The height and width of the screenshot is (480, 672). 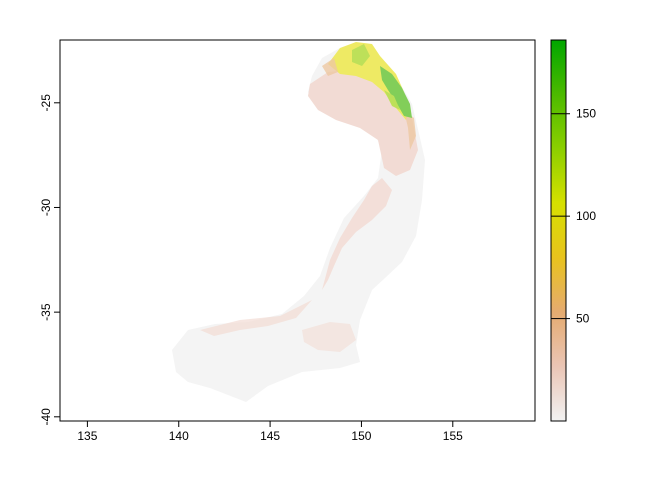 What do you see at coordinates (586, 114) in the screenshot?
I see `legend-tick-label: 150` at bounding box center [586, 114].